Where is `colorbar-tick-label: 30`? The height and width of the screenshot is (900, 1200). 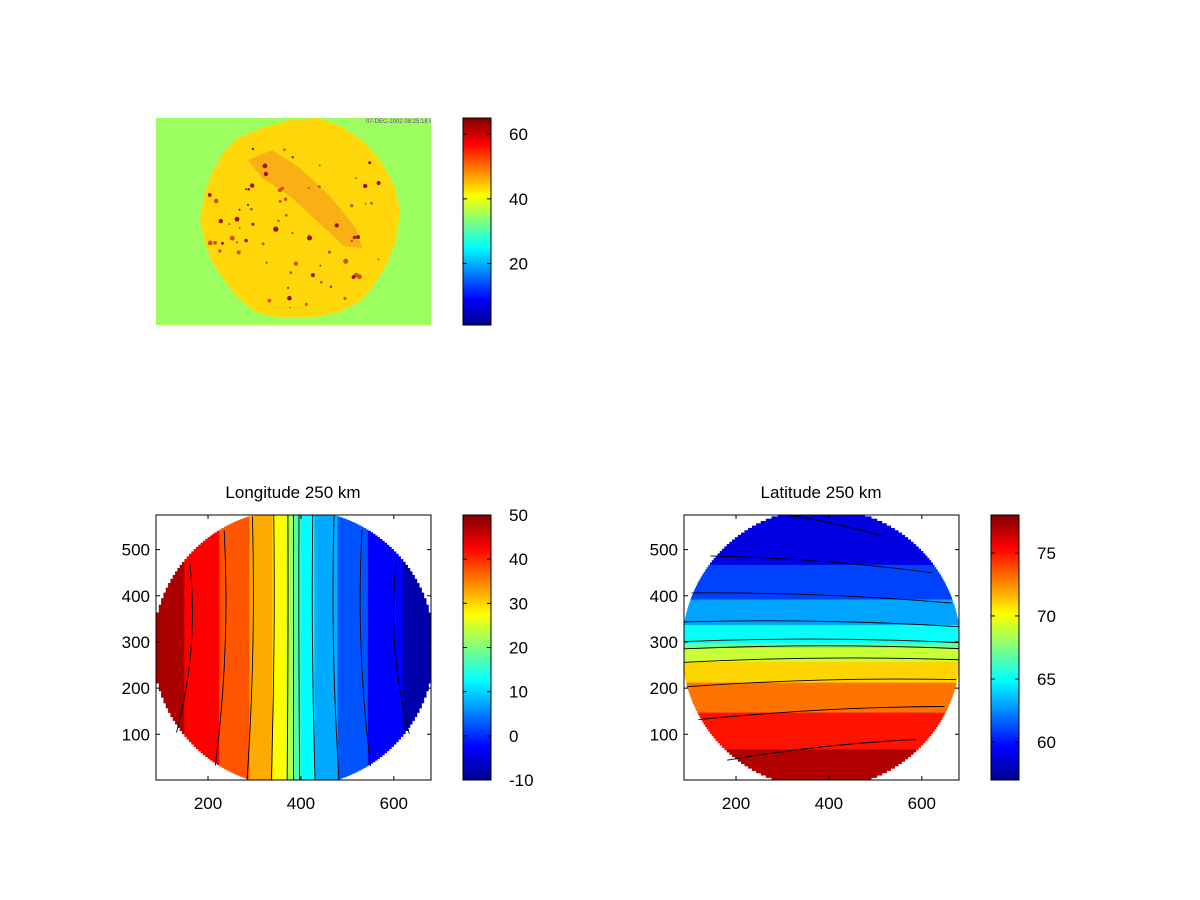 colorbar-tick-label: 30 is located at coordinates (518, 603).